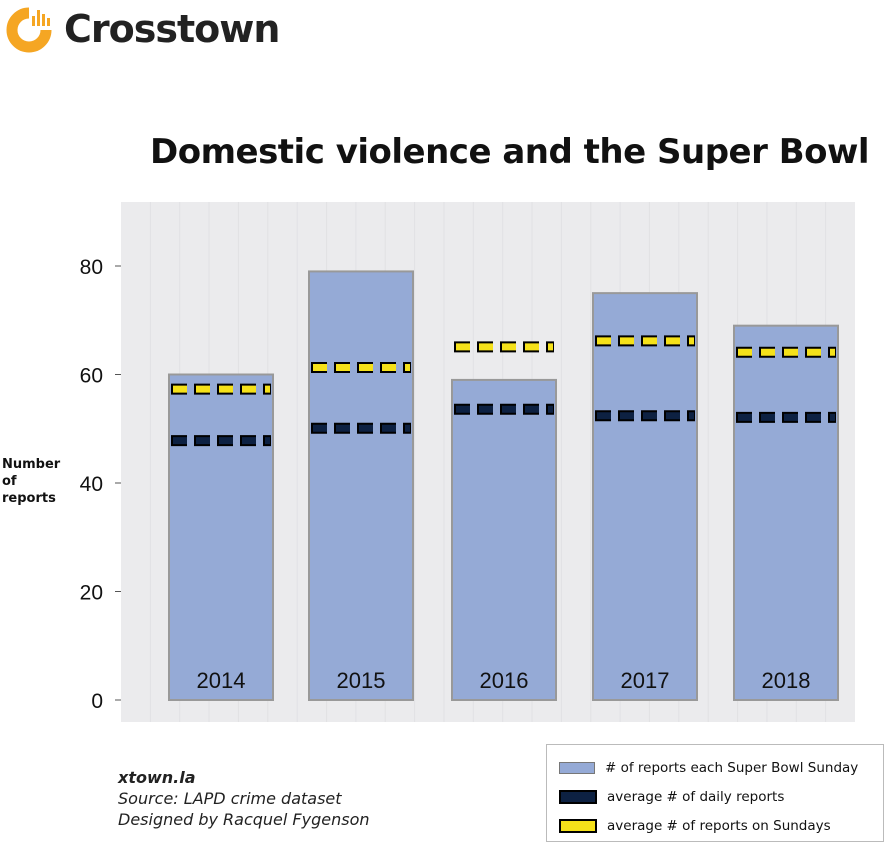 This screenshot has width=888, height=849. I want to click on x-tick-label: 2014, so click(221, 680).